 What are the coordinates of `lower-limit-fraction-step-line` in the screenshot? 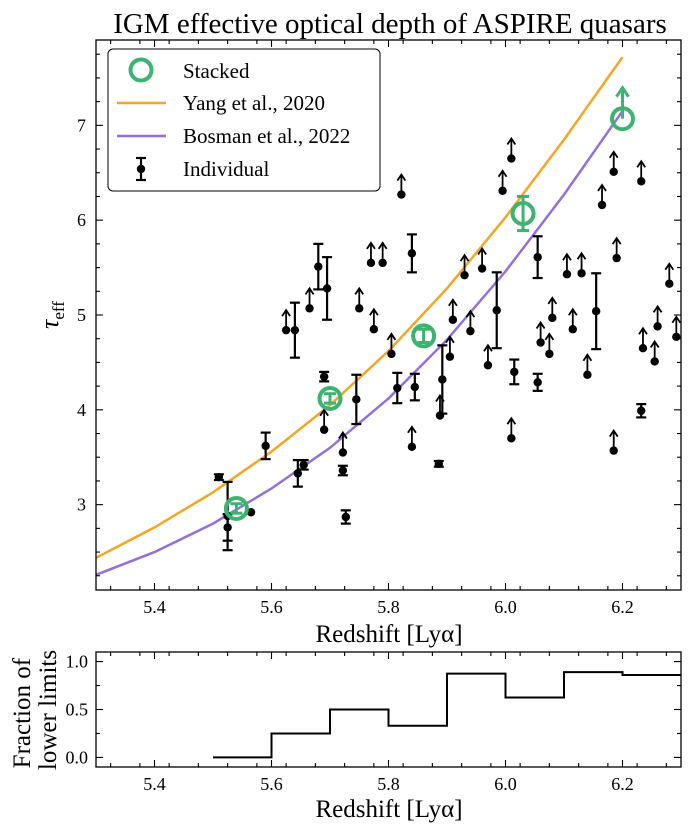 It's located at (447, 715).